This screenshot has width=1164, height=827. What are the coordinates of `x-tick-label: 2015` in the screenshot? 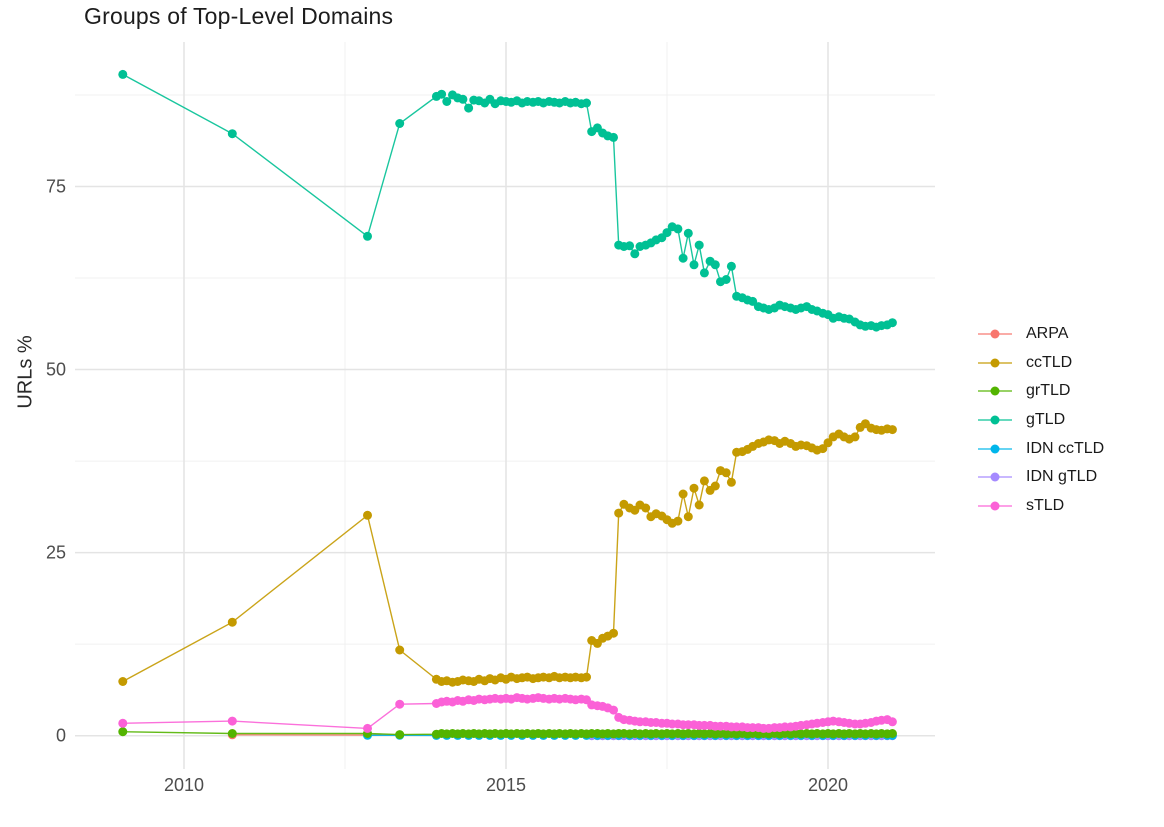 It's located at (506, 785).